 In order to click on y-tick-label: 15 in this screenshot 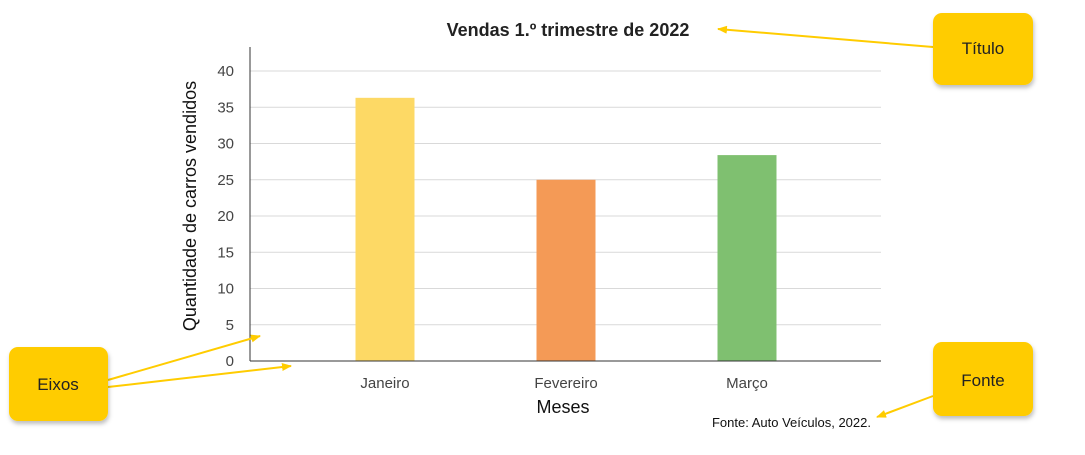, I will do `click(225, 252)`.